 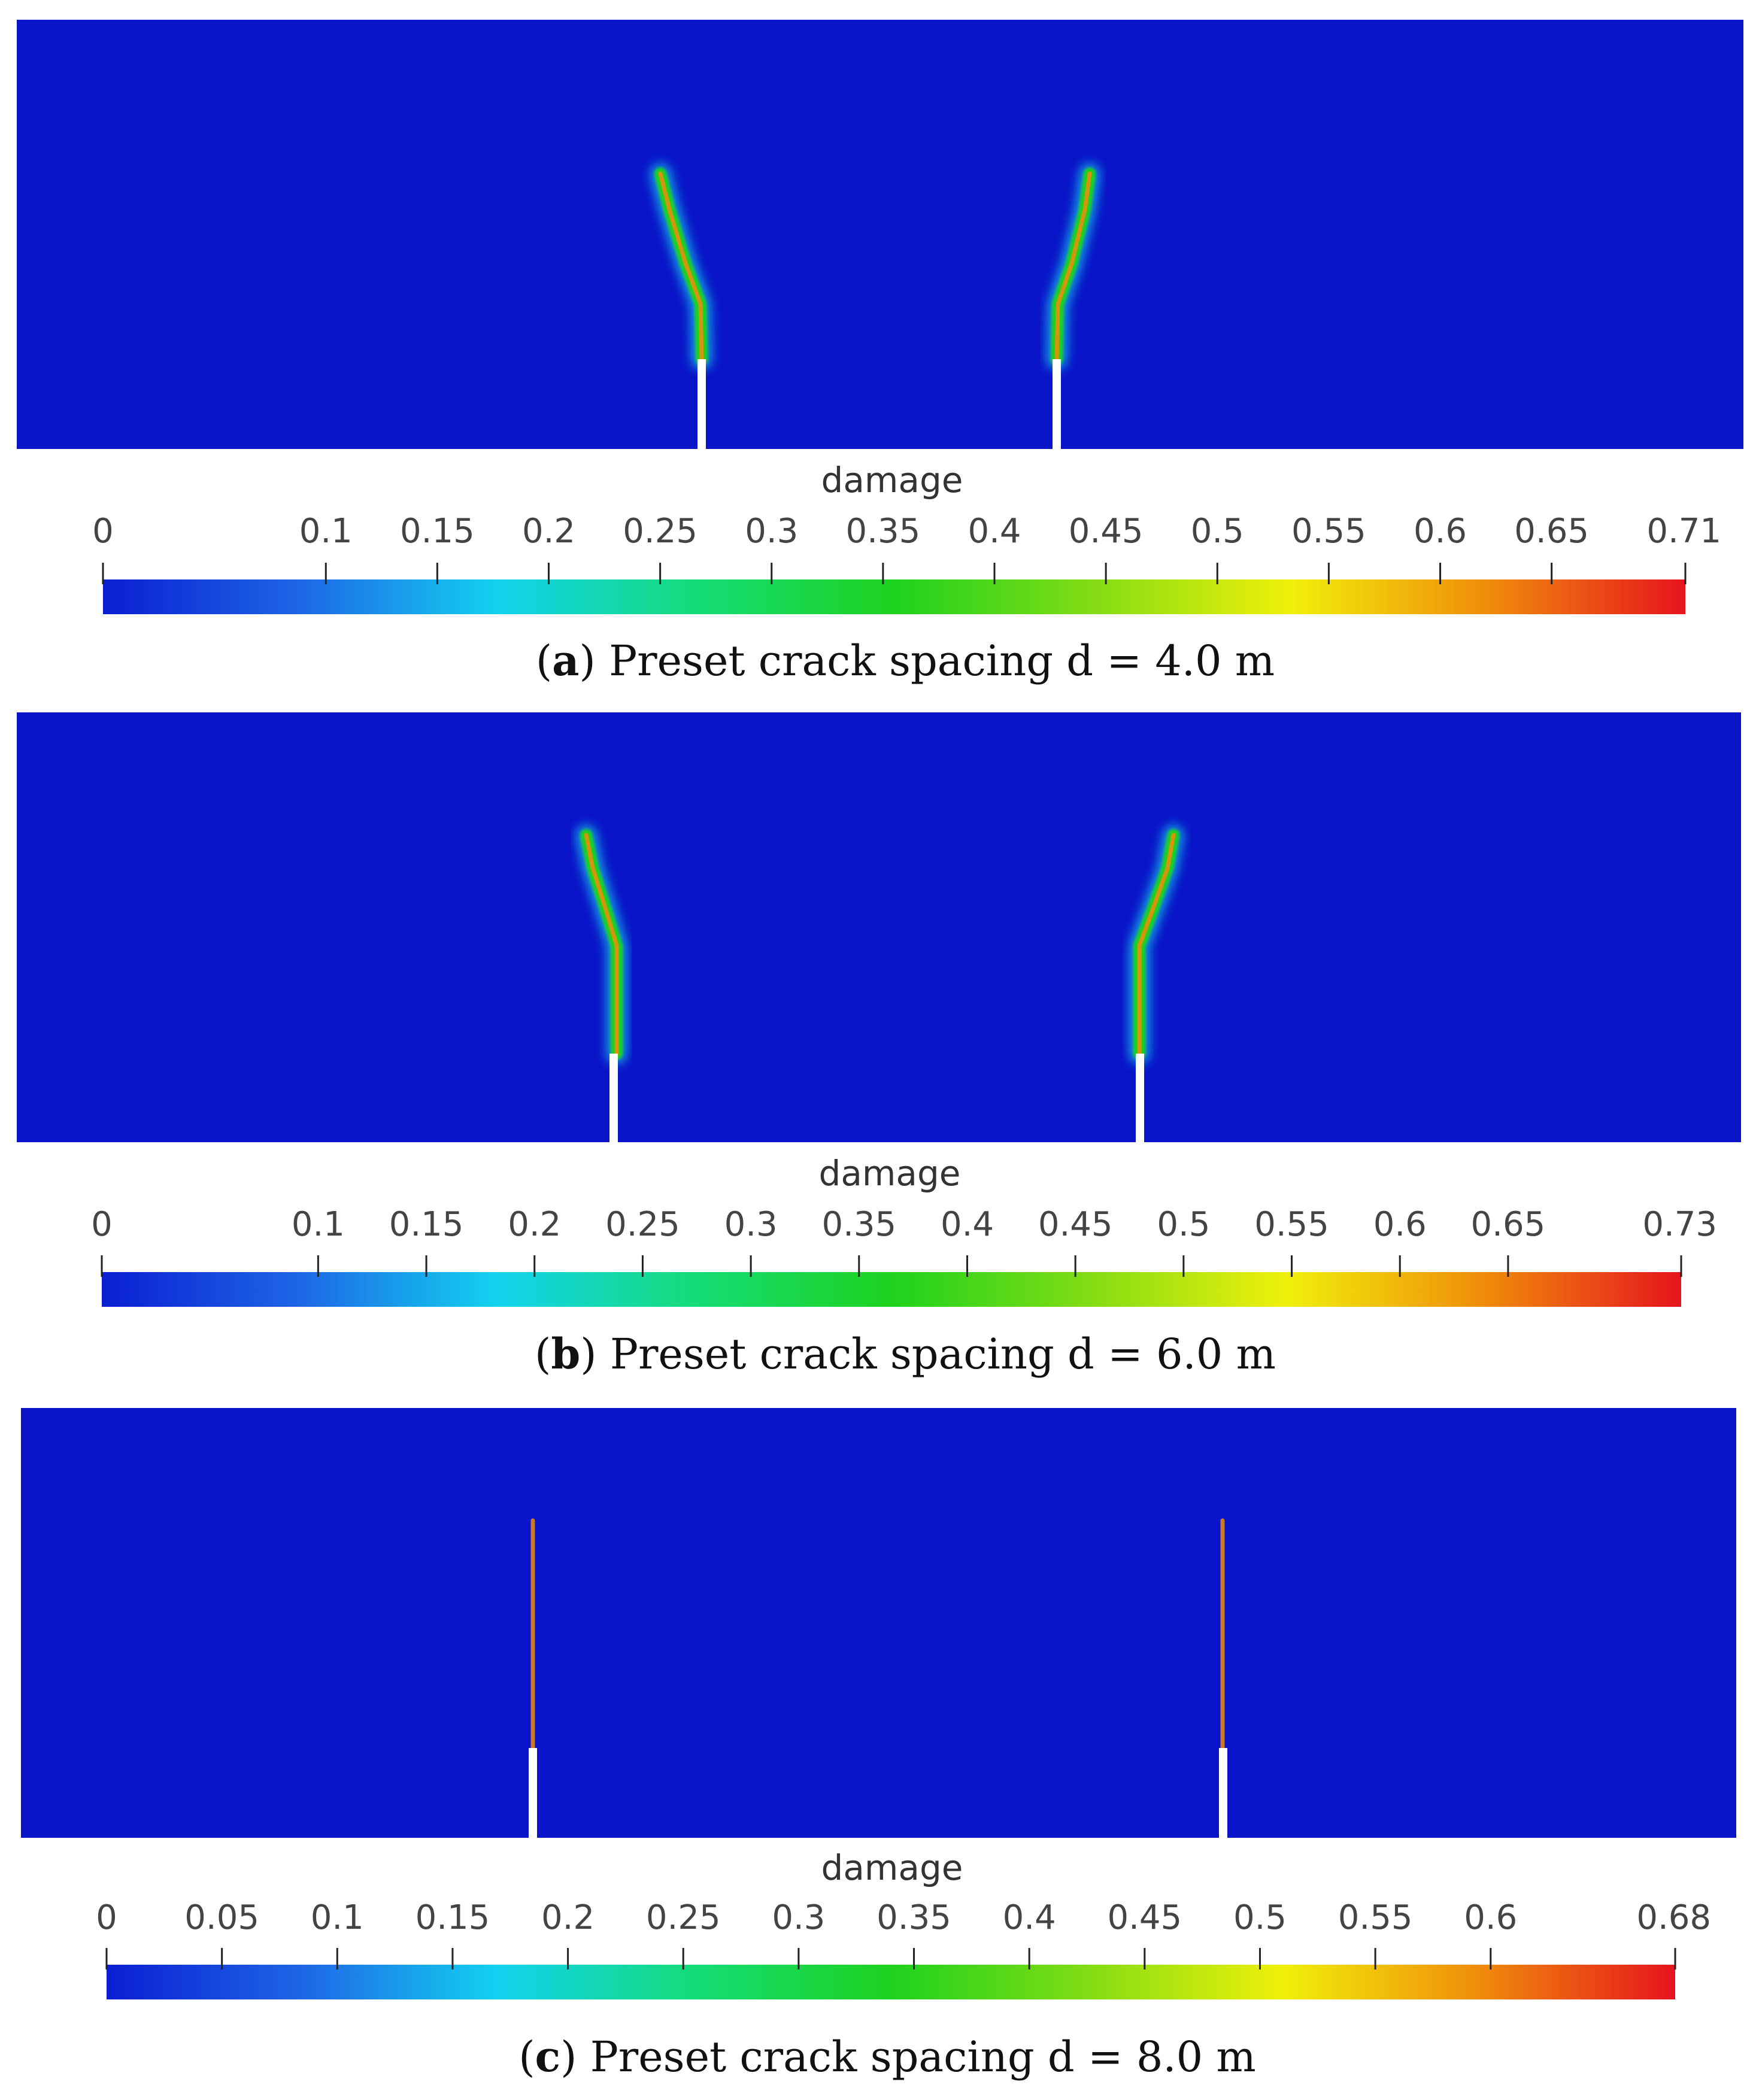 What do you see at coordinates (1223, 1793) in the screenshot?
I see `preset-notch-right-c` at bounding box center [1223, 1793].